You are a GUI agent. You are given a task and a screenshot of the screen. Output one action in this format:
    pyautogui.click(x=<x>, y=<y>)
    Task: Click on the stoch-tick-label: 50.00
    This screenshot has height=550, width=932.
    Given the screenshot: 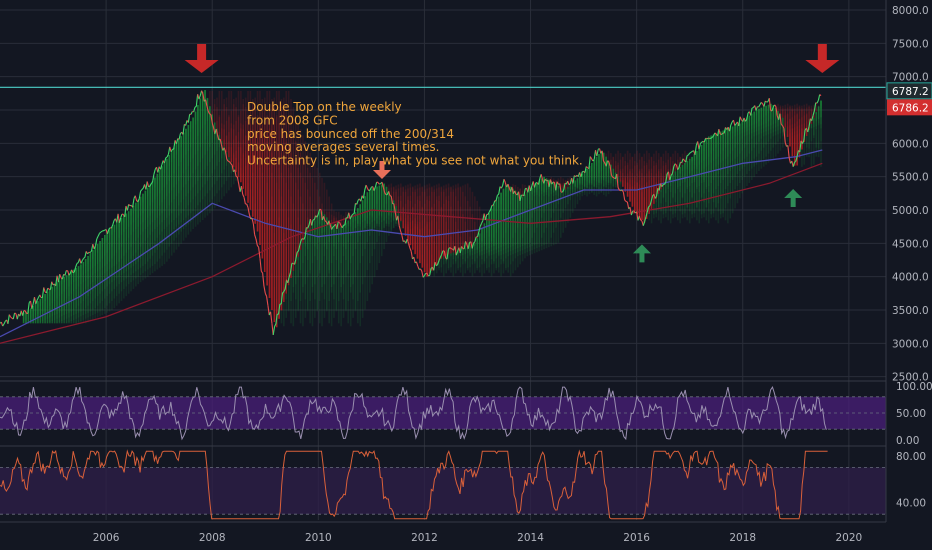 What is the action you would take?
    pyautogui.click(x=911, y=414)
    